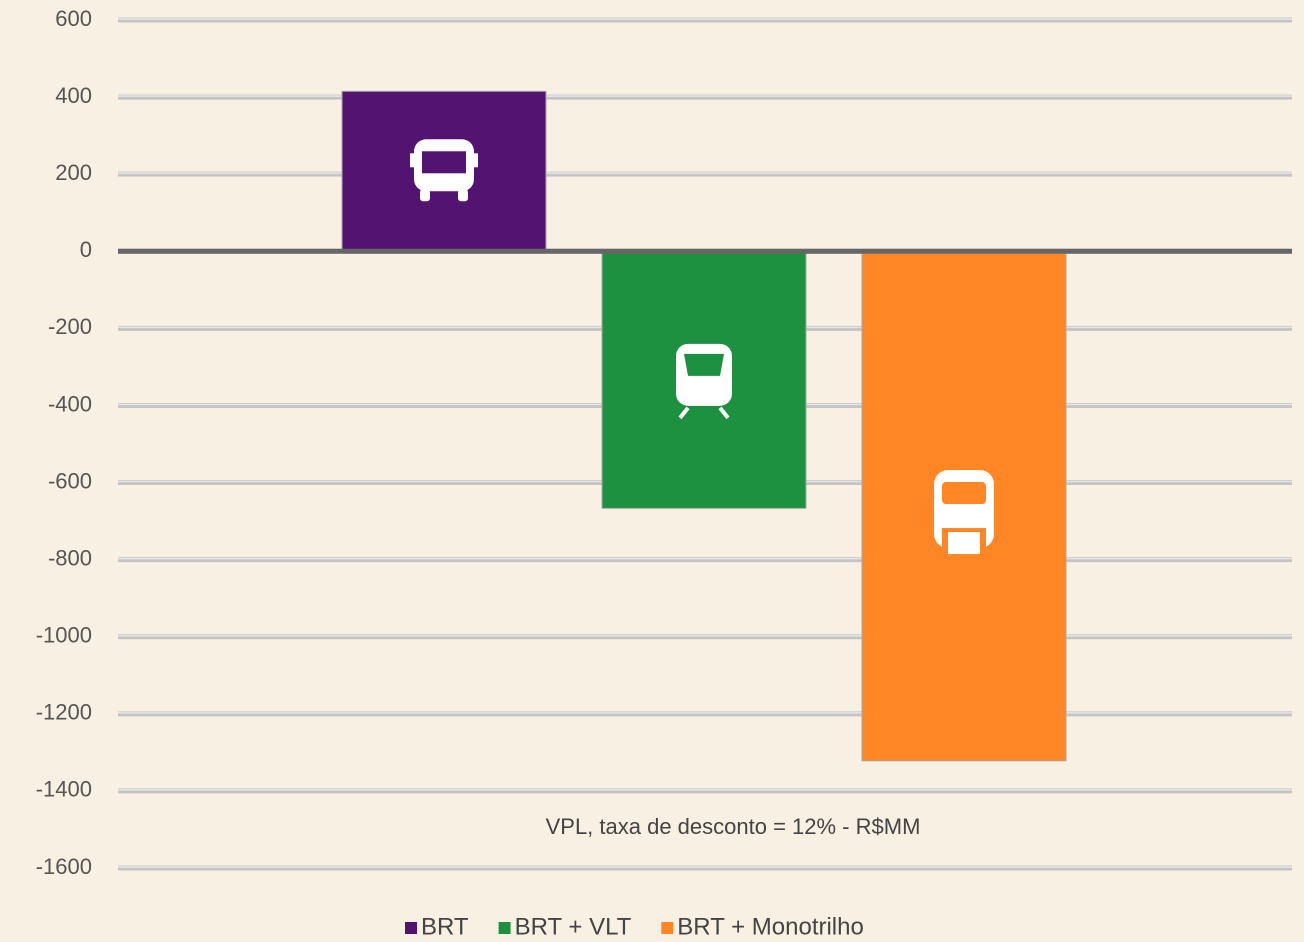 The image size is (1304, 942). What do you see at coordinates (70, 403) in the screenshot?
I see `y-tick-label: -400` at bounding box center [70, 403].